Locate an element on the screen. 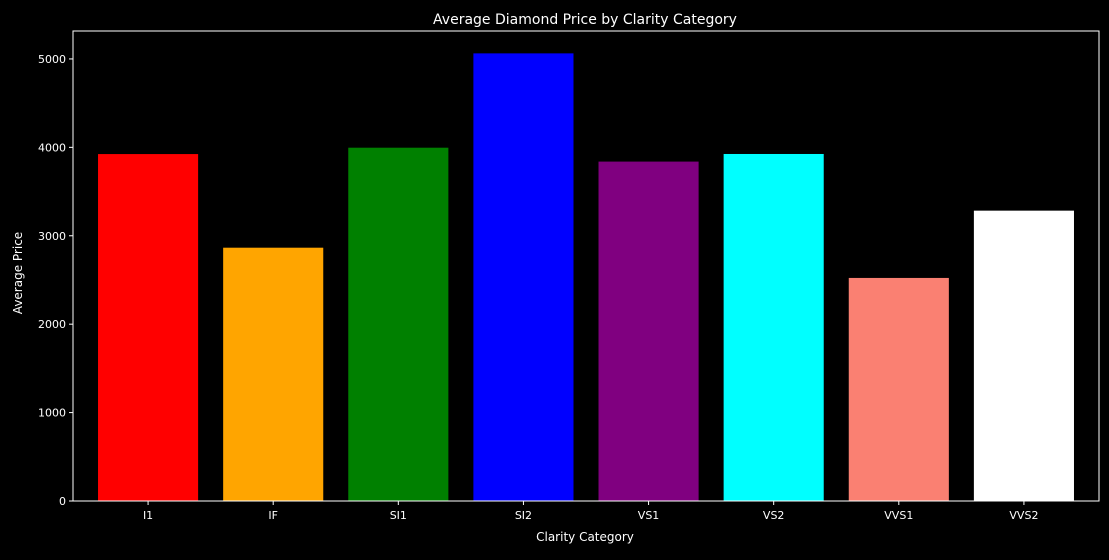 This screenshot has height=560, width=1109. bar-vvs2 is located at coordinates (1023, 355).